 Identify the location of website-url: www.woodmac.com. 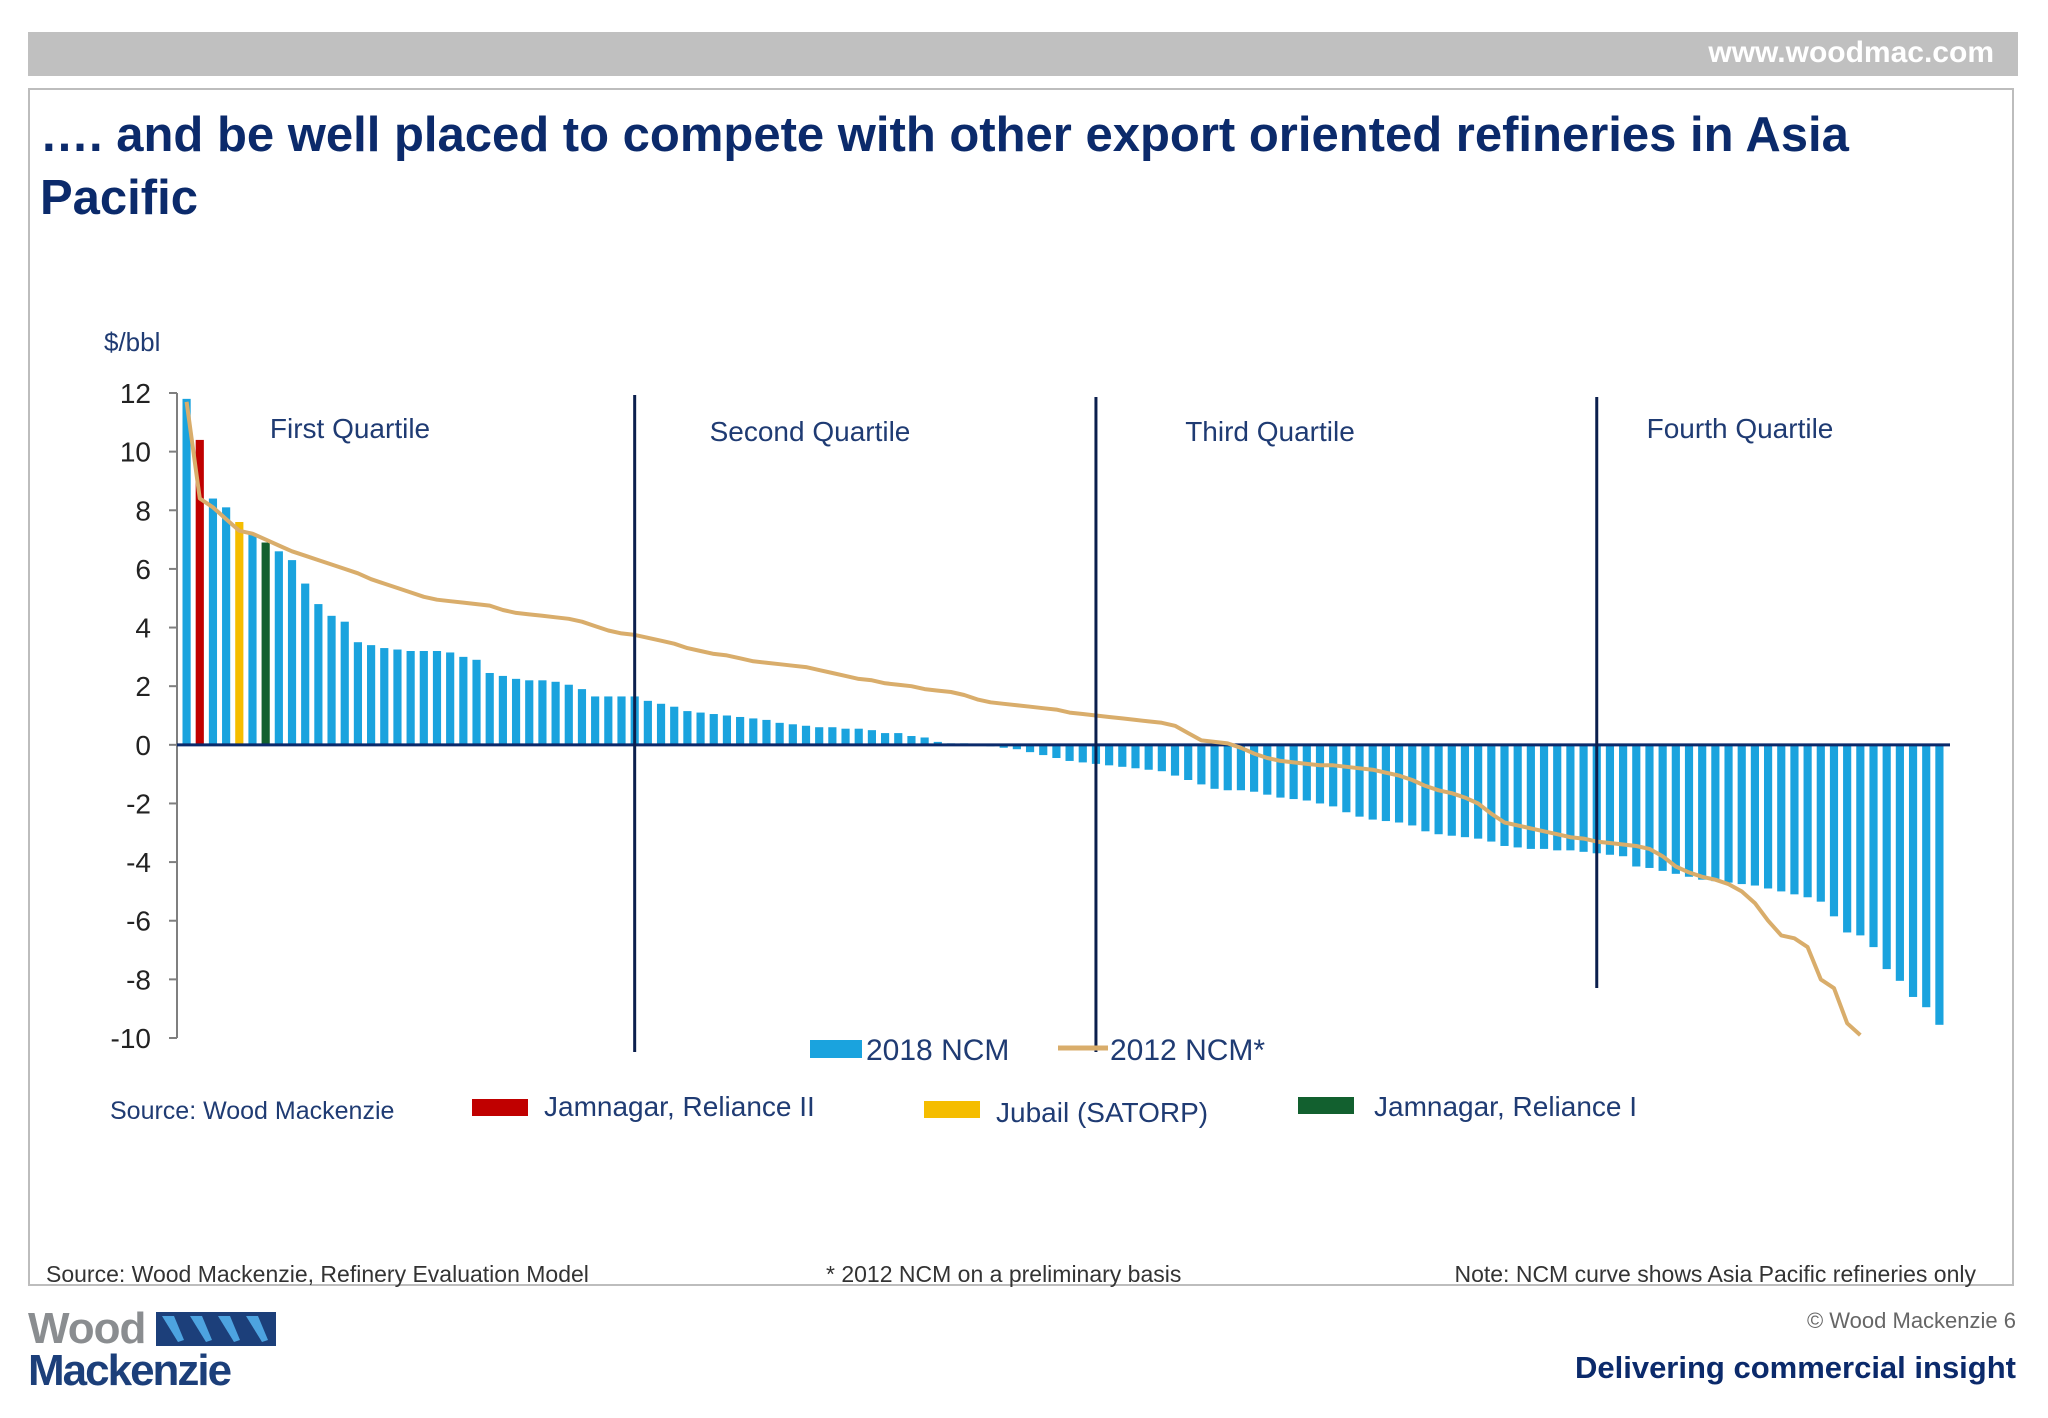
(1851, 52).